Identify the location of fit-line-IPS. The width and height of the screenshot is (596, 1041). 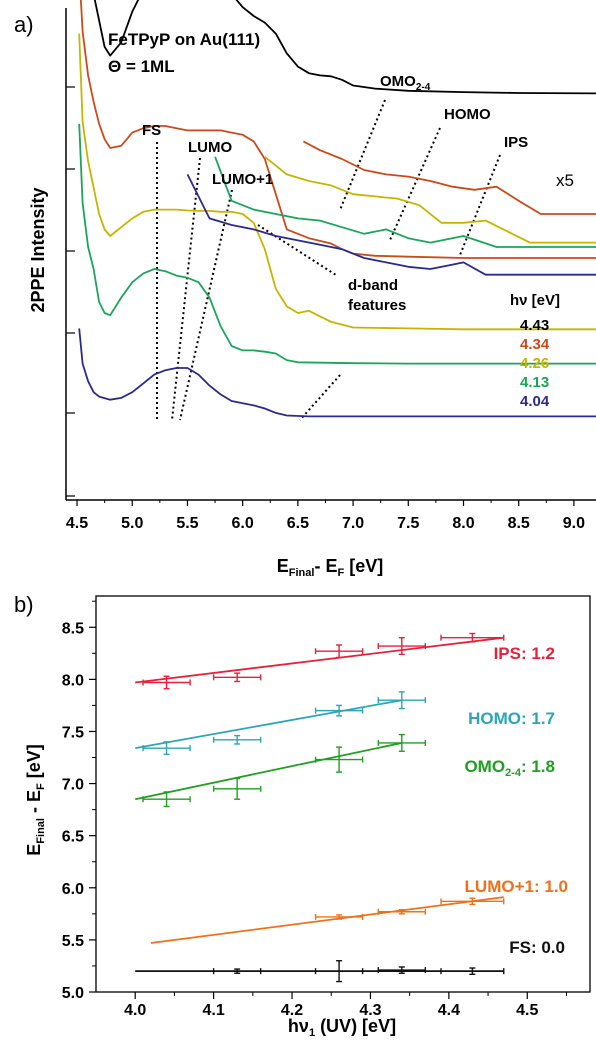
(319, 660).